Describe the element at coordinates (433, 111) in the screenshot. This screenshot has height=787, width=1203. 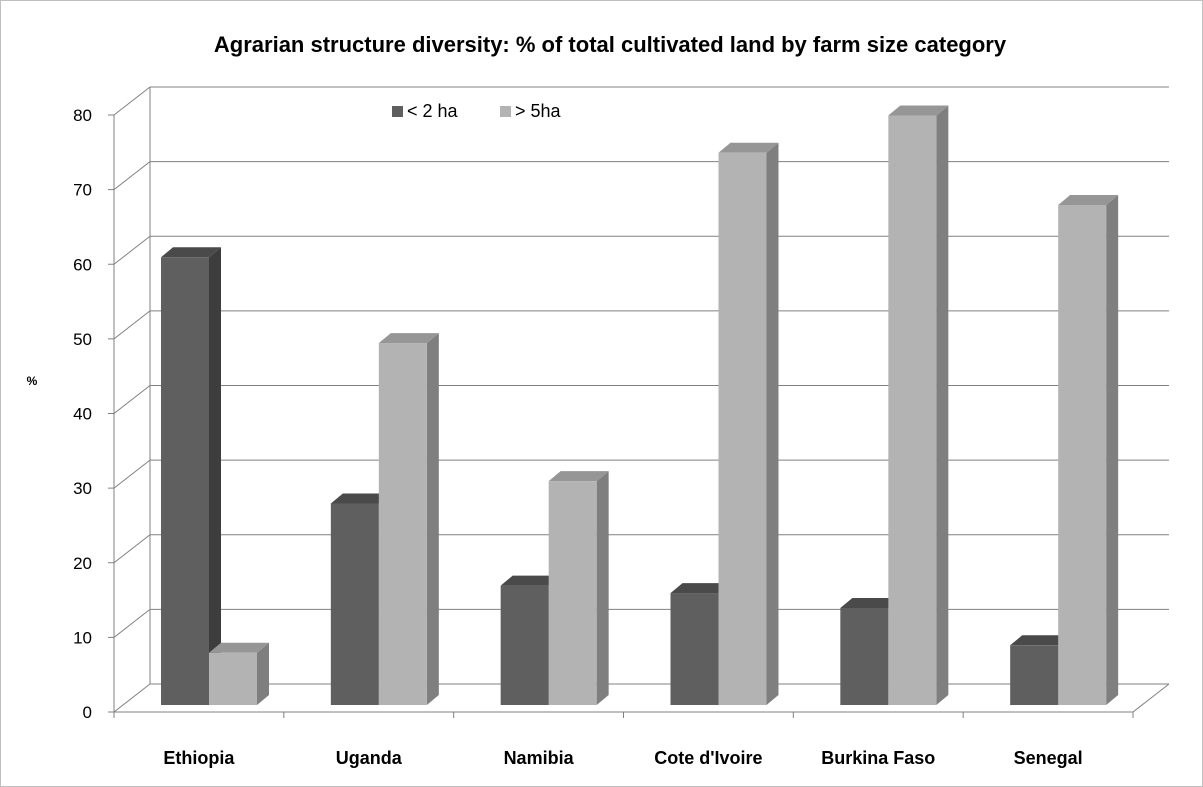
I see `legend-label: < 2 ha` at that location.